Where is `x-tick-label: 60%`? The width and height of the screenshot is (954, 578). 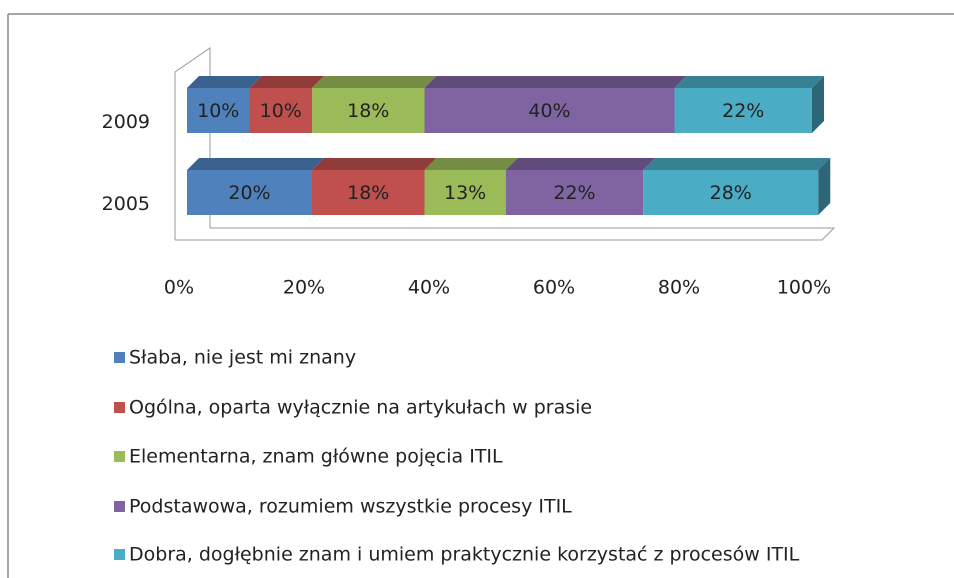 x-tick-label: 60% is located at coordinates (554, 288).